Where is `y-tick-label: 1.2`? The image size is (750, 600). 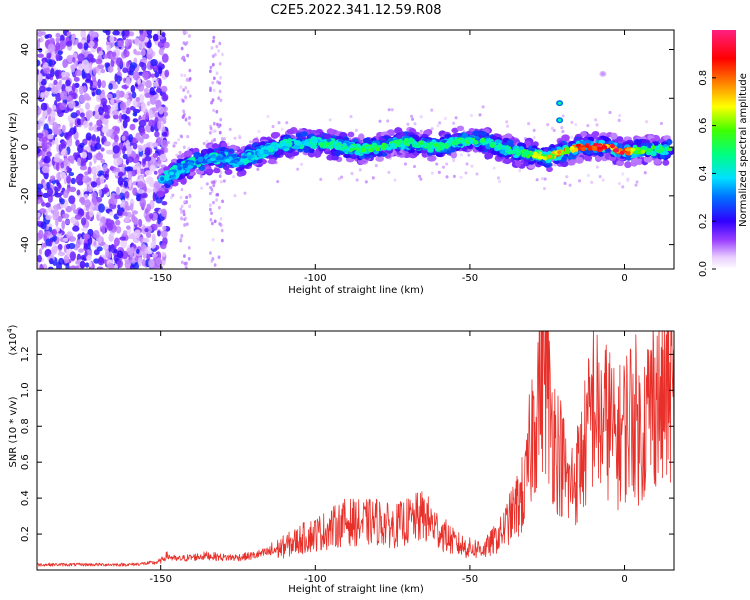 y-tick-label: 1.2 is located at coordinates (25, 354).